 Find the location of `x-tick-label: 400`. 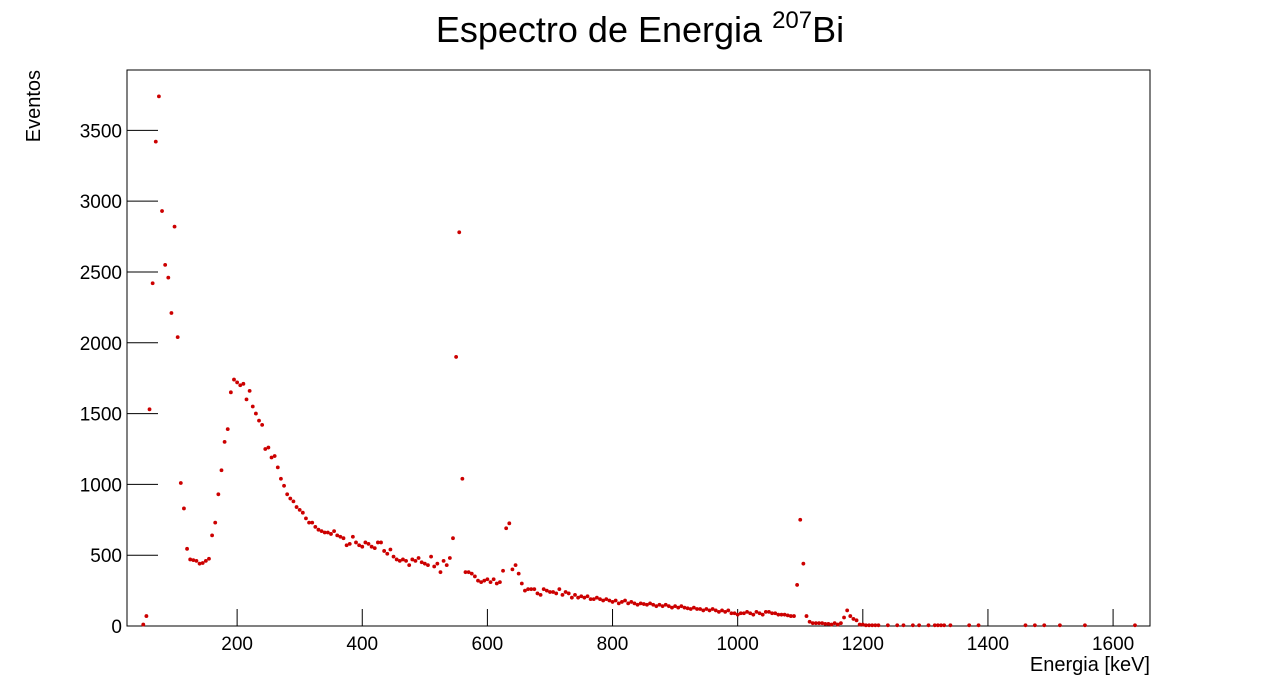

x-tick-label: 400 is located at coordinates (362, 644).